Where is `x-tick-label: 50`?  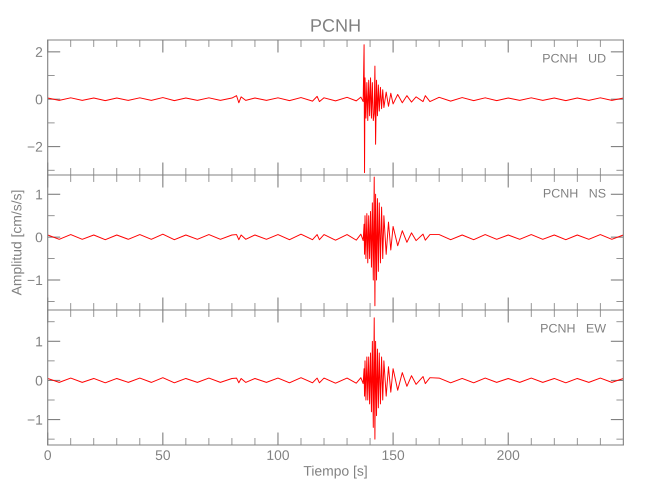 x-tick-label: 50 is located at coordinates (163, 455).